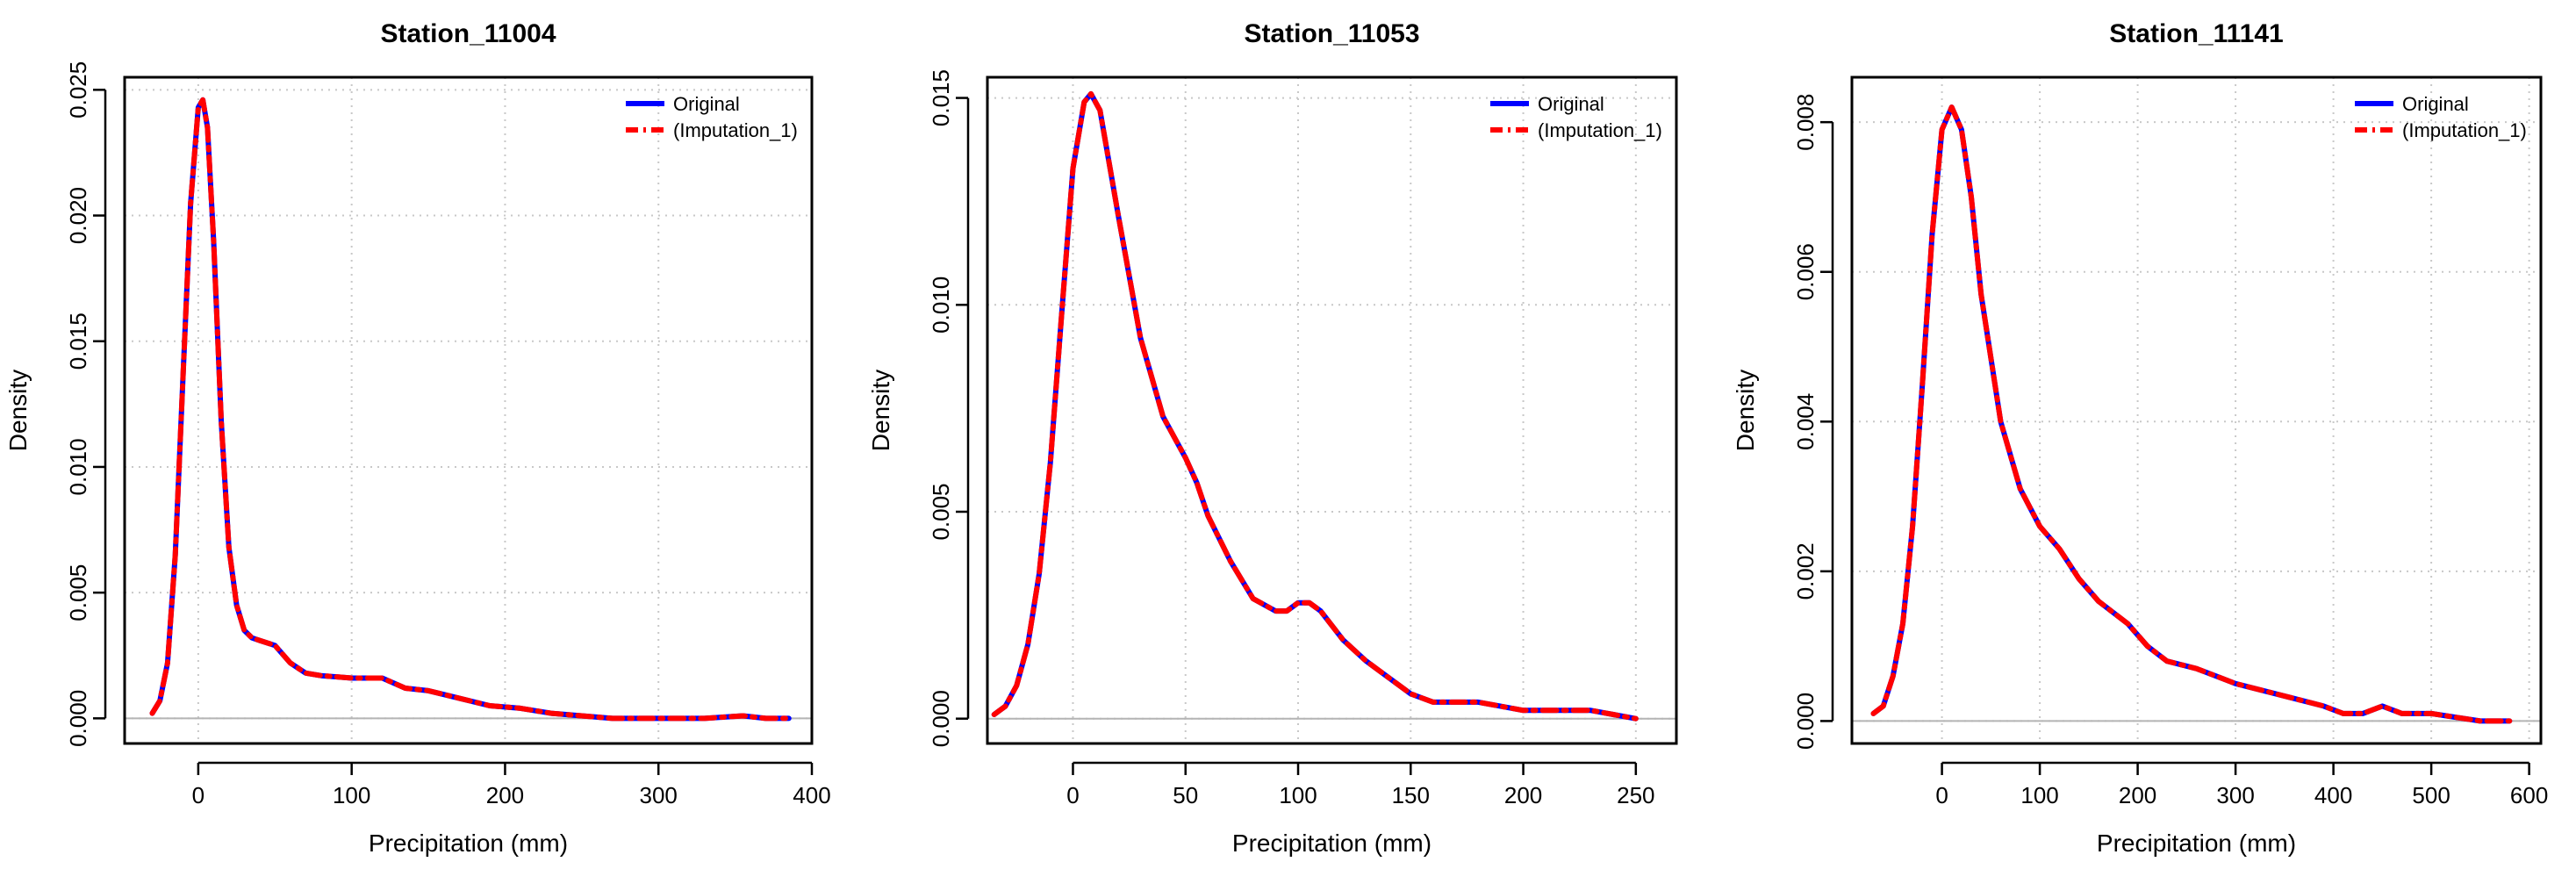 This screenshot has height=869, width=2576. I want to click on x-tick-label: 600, so click(2529, 795).